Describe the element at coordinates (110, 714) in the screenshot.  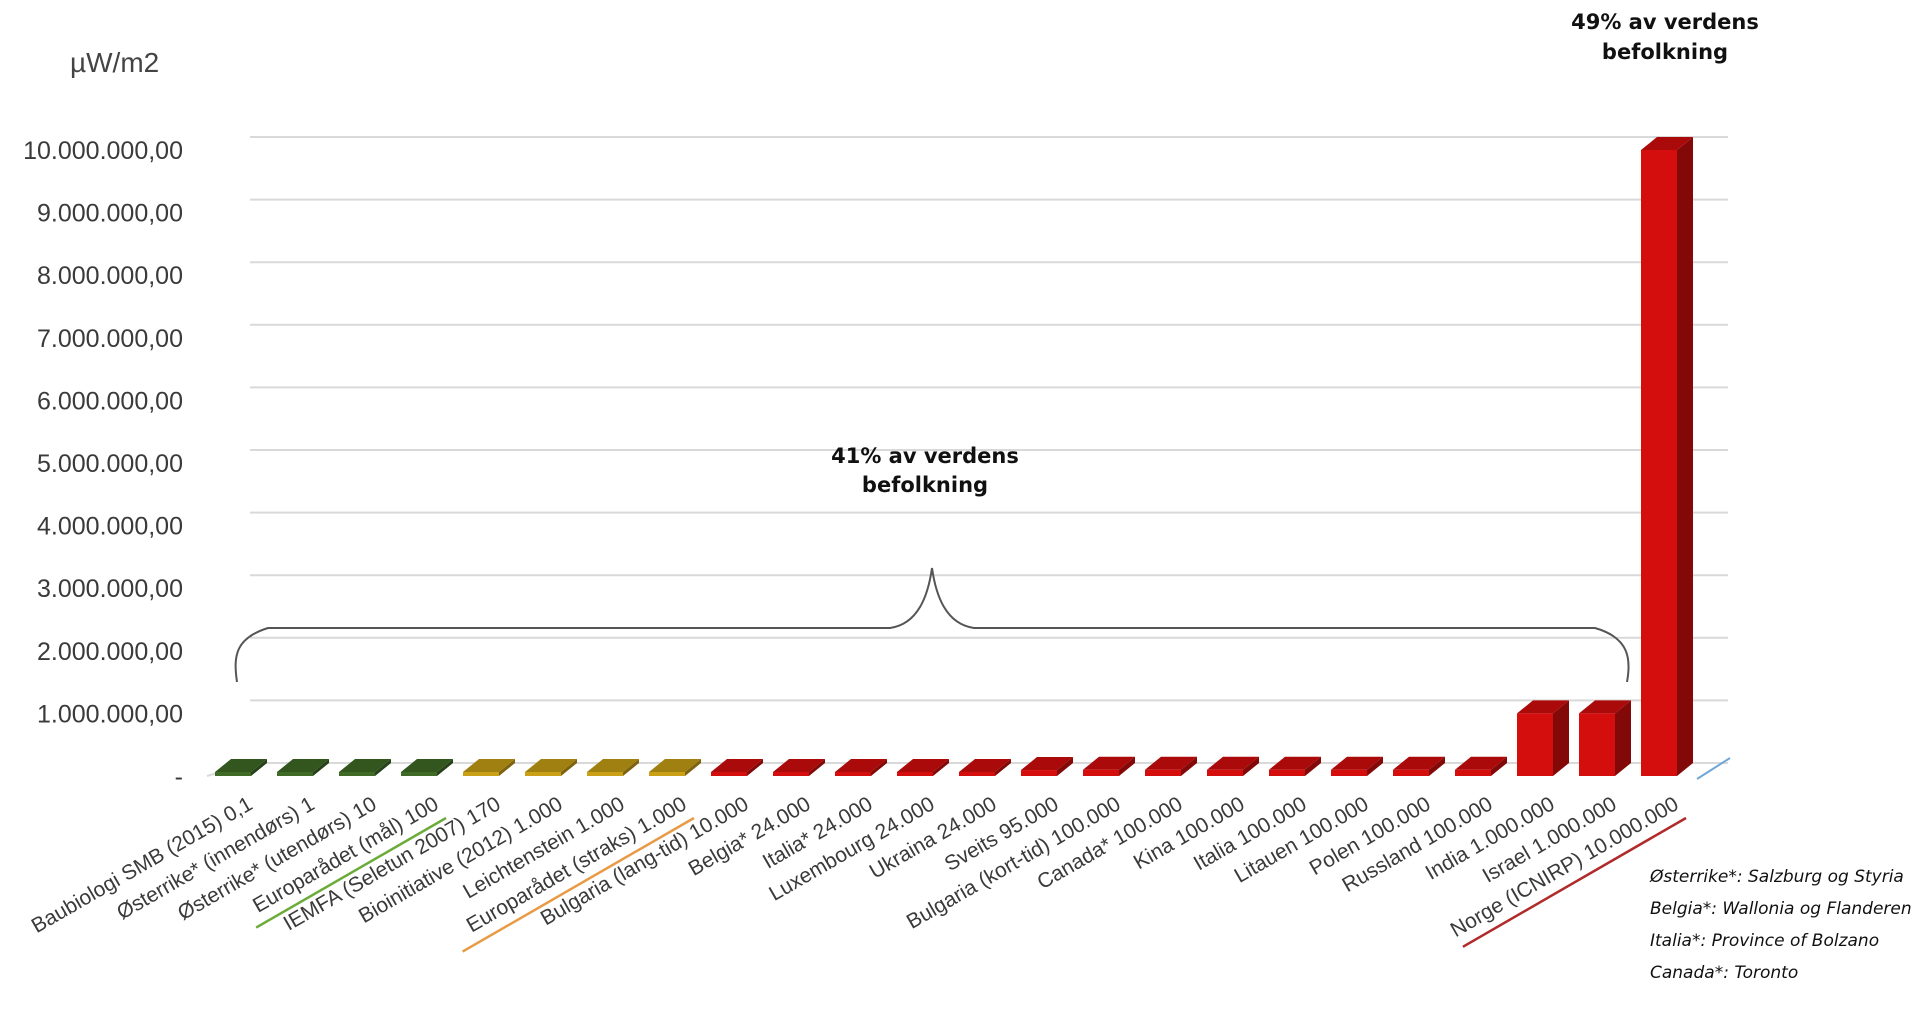
I see `y-tick-label: 1.000.000,00` at that location.